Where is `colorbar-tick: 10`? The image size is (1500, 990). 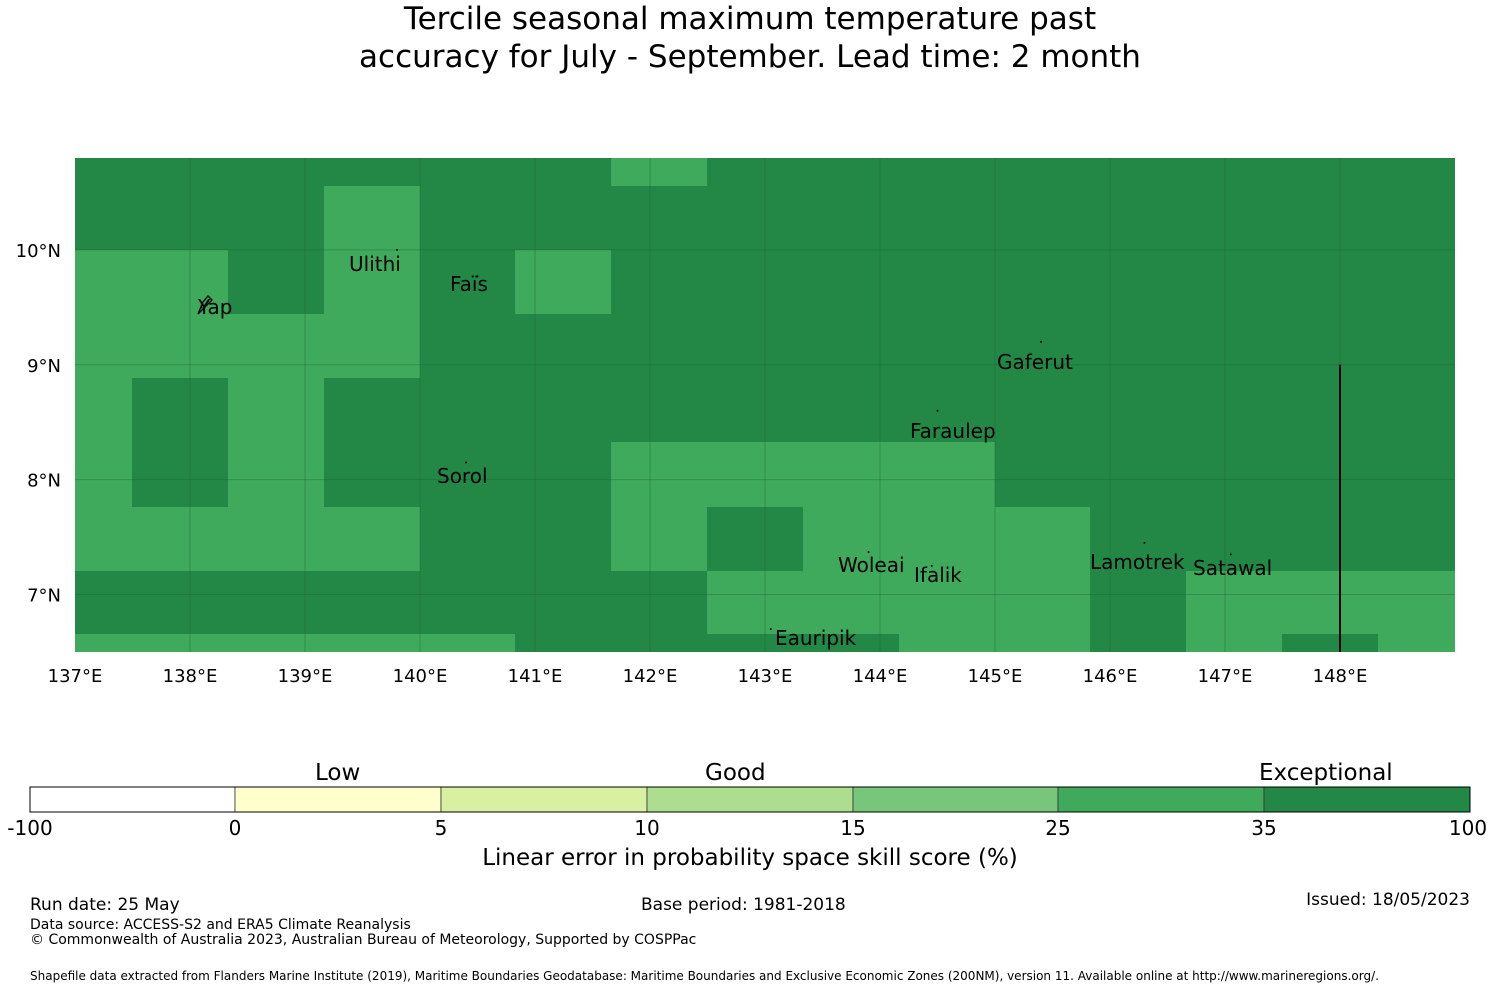 colorbar-tick: 10 is located at coordinates (647, 828).